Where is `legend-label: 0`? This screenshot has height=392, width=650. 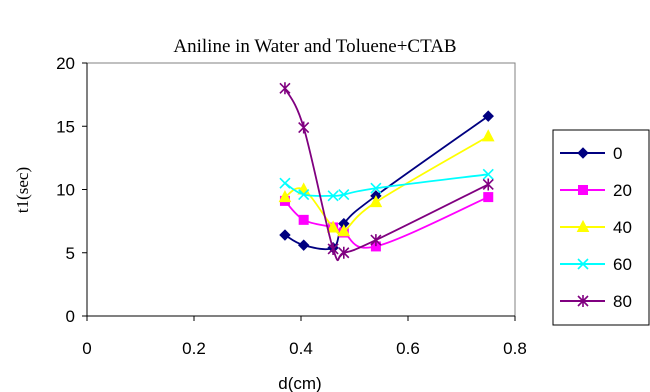
legend-label: 0 is located at coordinates (617, 153).